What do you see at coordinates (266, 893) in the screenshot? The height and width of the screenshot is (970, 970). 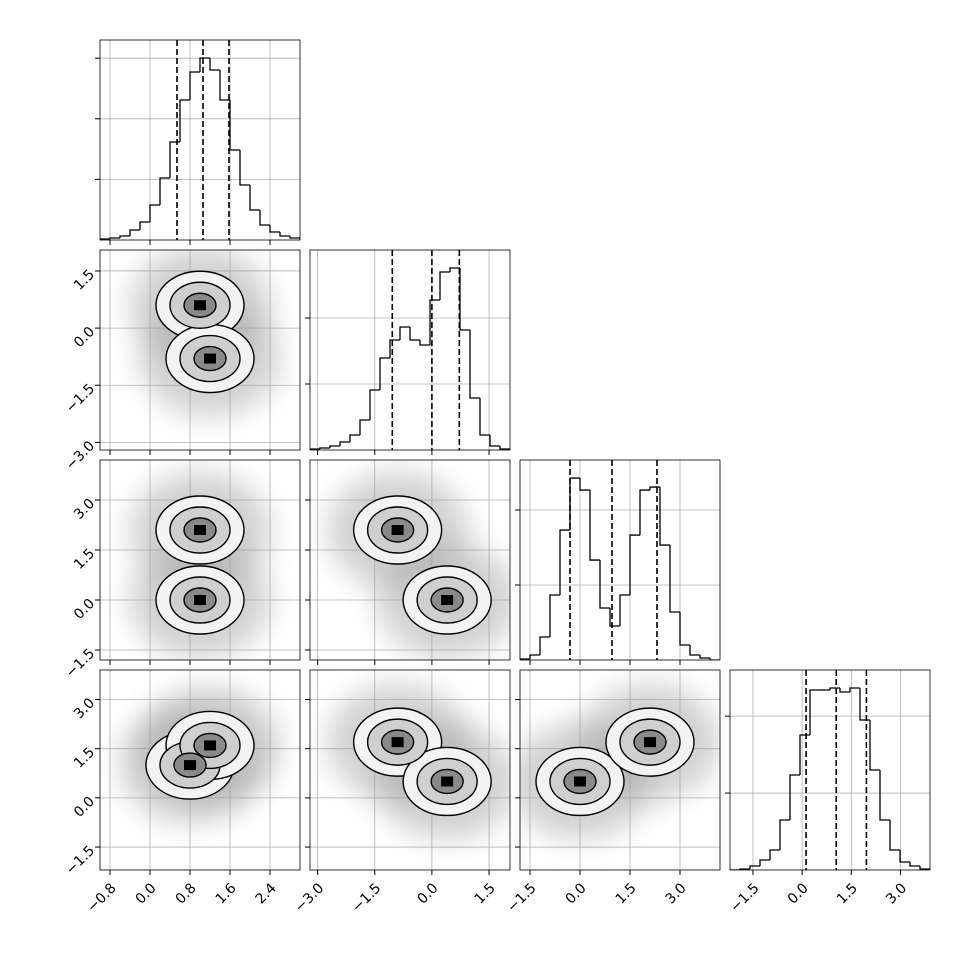 I see `x-tick-label: 2.4` at bounding box center [266, 893].